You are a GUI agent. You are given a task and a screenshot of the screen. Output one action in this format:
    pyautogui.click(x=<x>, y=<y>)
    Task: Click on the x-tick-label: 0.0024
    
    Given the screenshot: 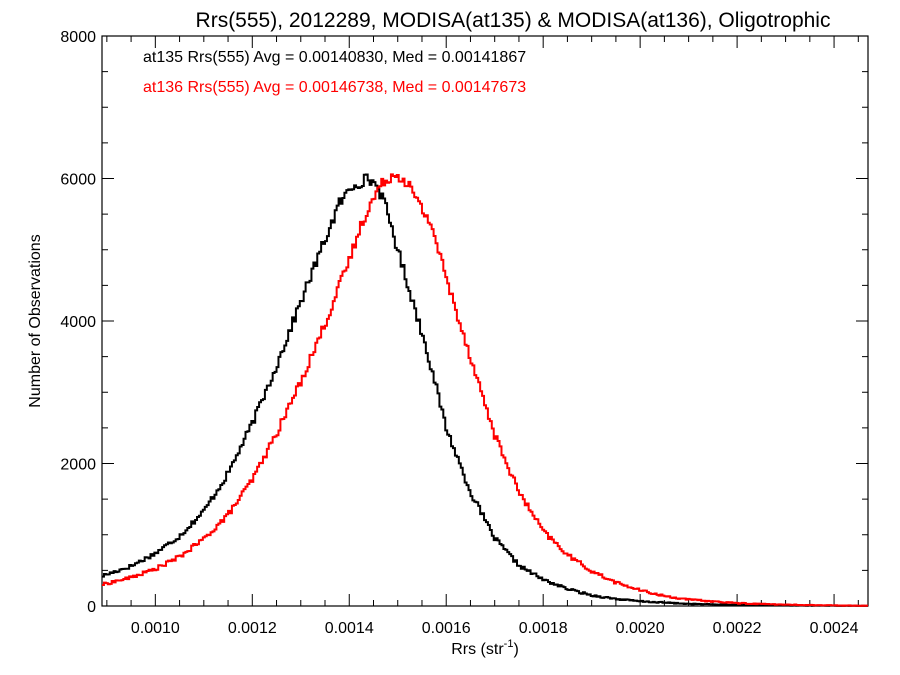 What is the action you would take?
    pyautogui.click(x=834, y=628)
    